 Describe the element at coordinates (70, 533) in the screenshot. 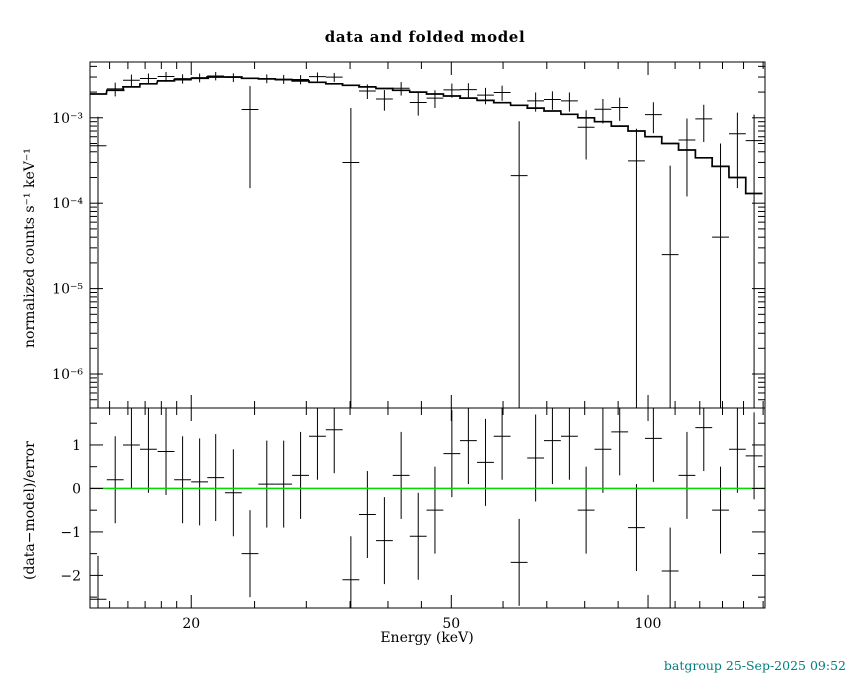

I see `y-tick-label-bottom: −1` at that location.